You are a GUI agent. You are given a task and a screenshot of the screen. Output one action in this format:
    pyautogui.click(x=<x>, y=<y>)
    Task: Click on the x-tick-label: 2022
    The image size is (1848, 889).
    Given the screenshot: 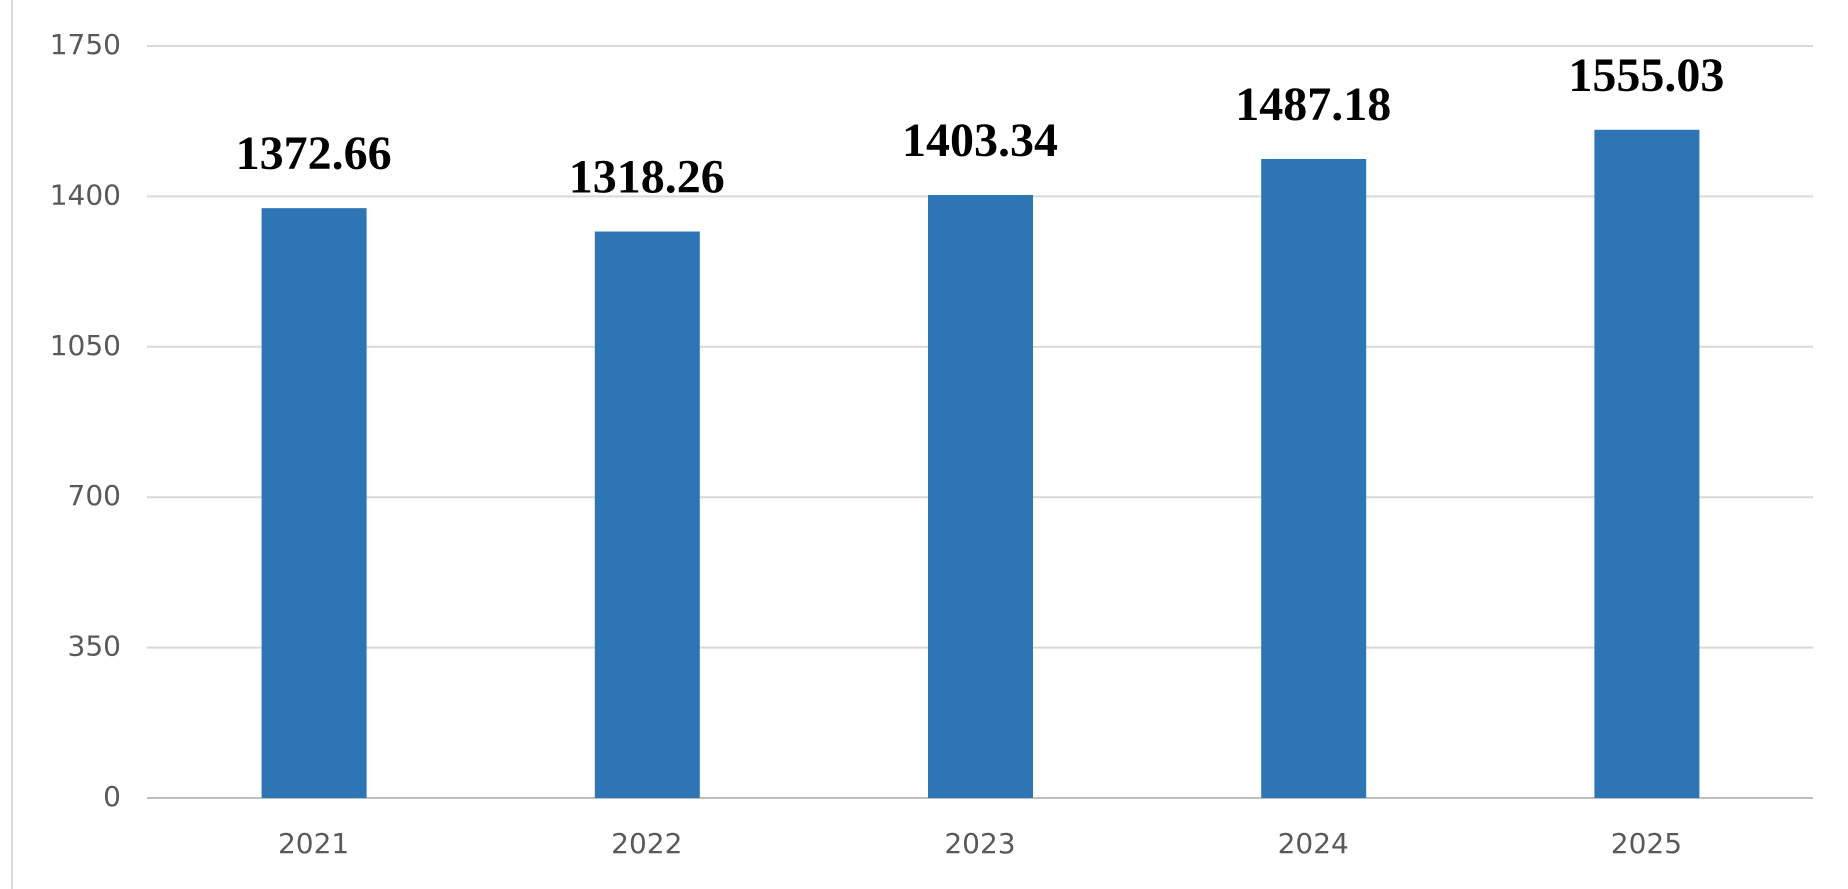 What is the action you would take?
    pyautogui.click(x=646, y=843)
    